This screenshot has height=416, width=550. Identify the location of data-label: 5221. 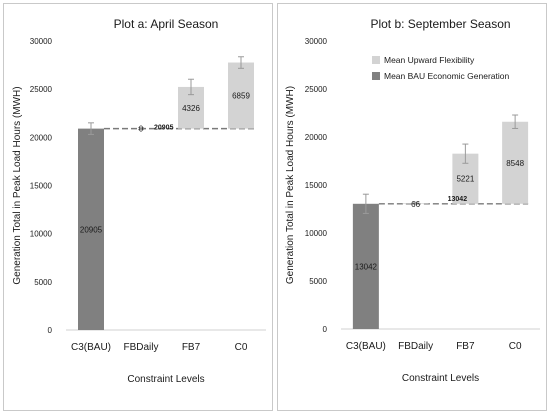
(465, 179).